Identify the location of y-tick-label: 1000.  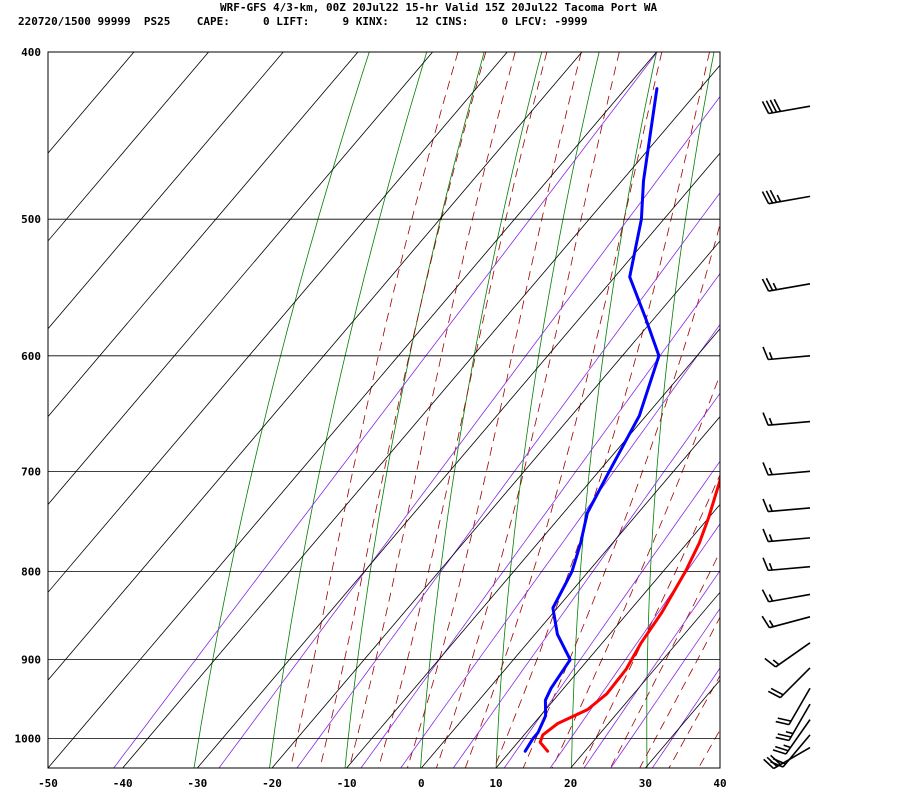
(28, 739).